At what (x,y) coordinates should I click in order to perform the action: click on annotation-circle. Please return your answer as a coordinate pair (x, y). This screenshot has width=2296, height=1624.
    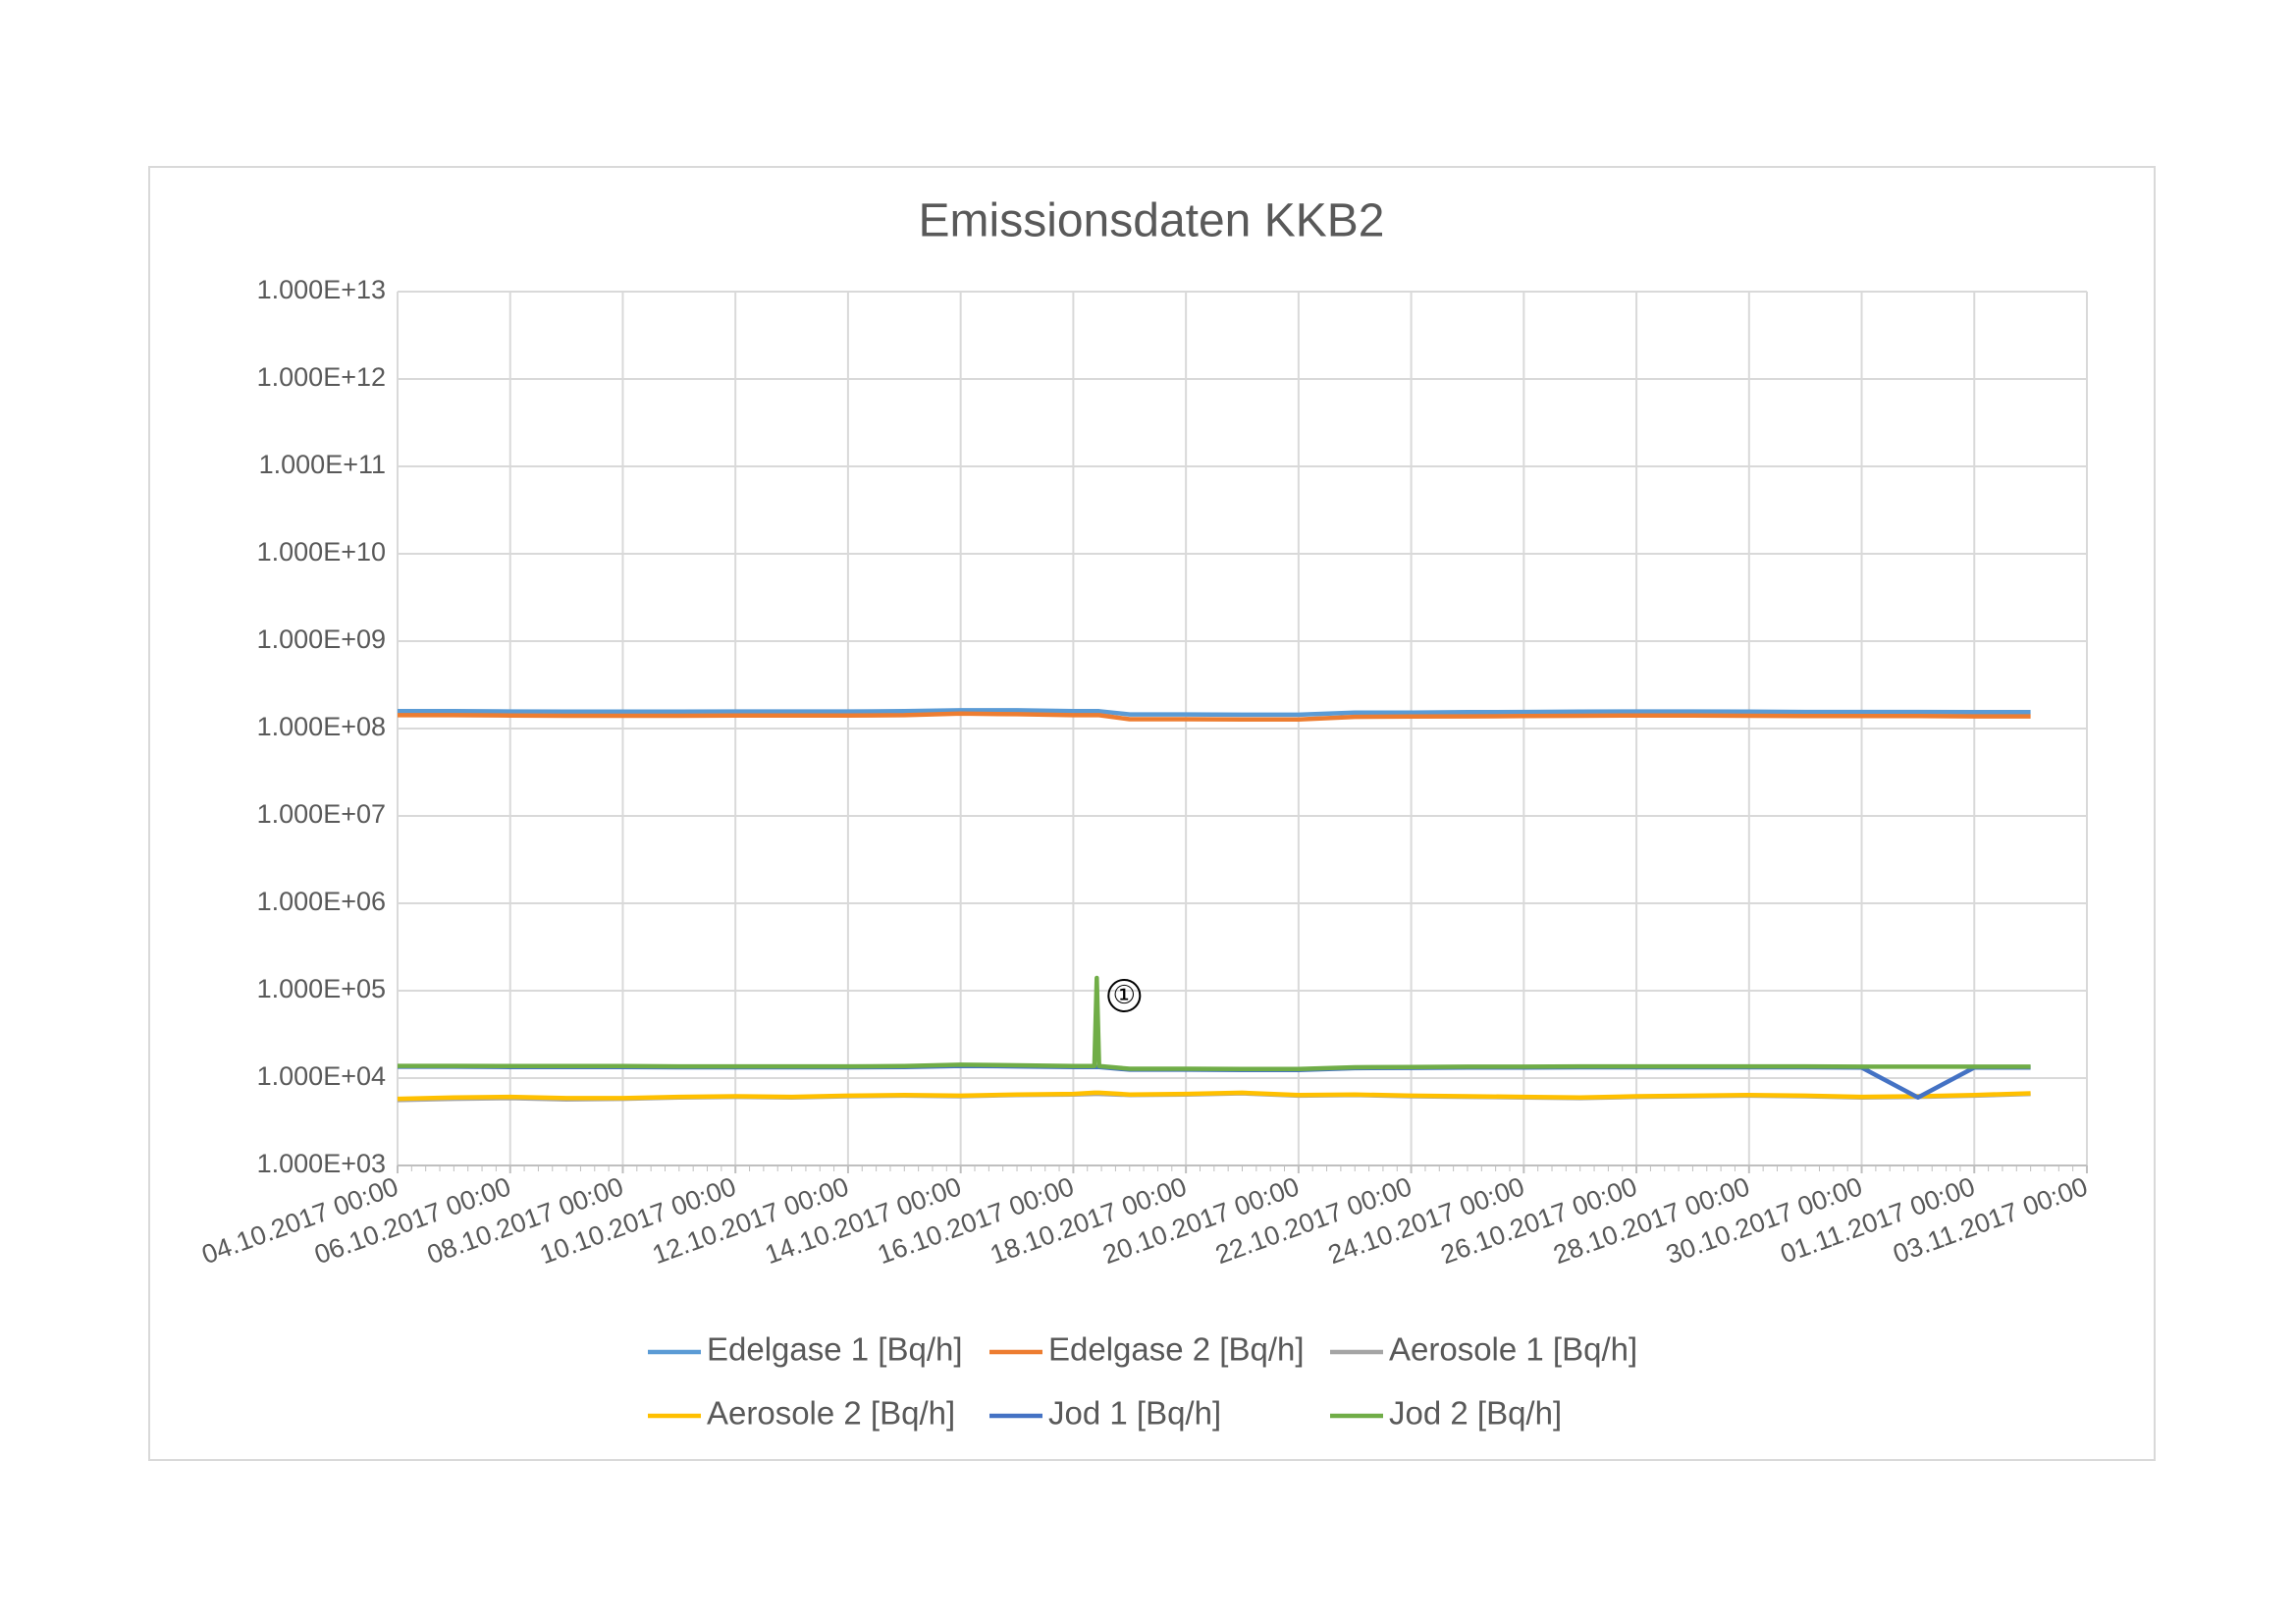
    Looking at the image, I should click on (1124, 995).